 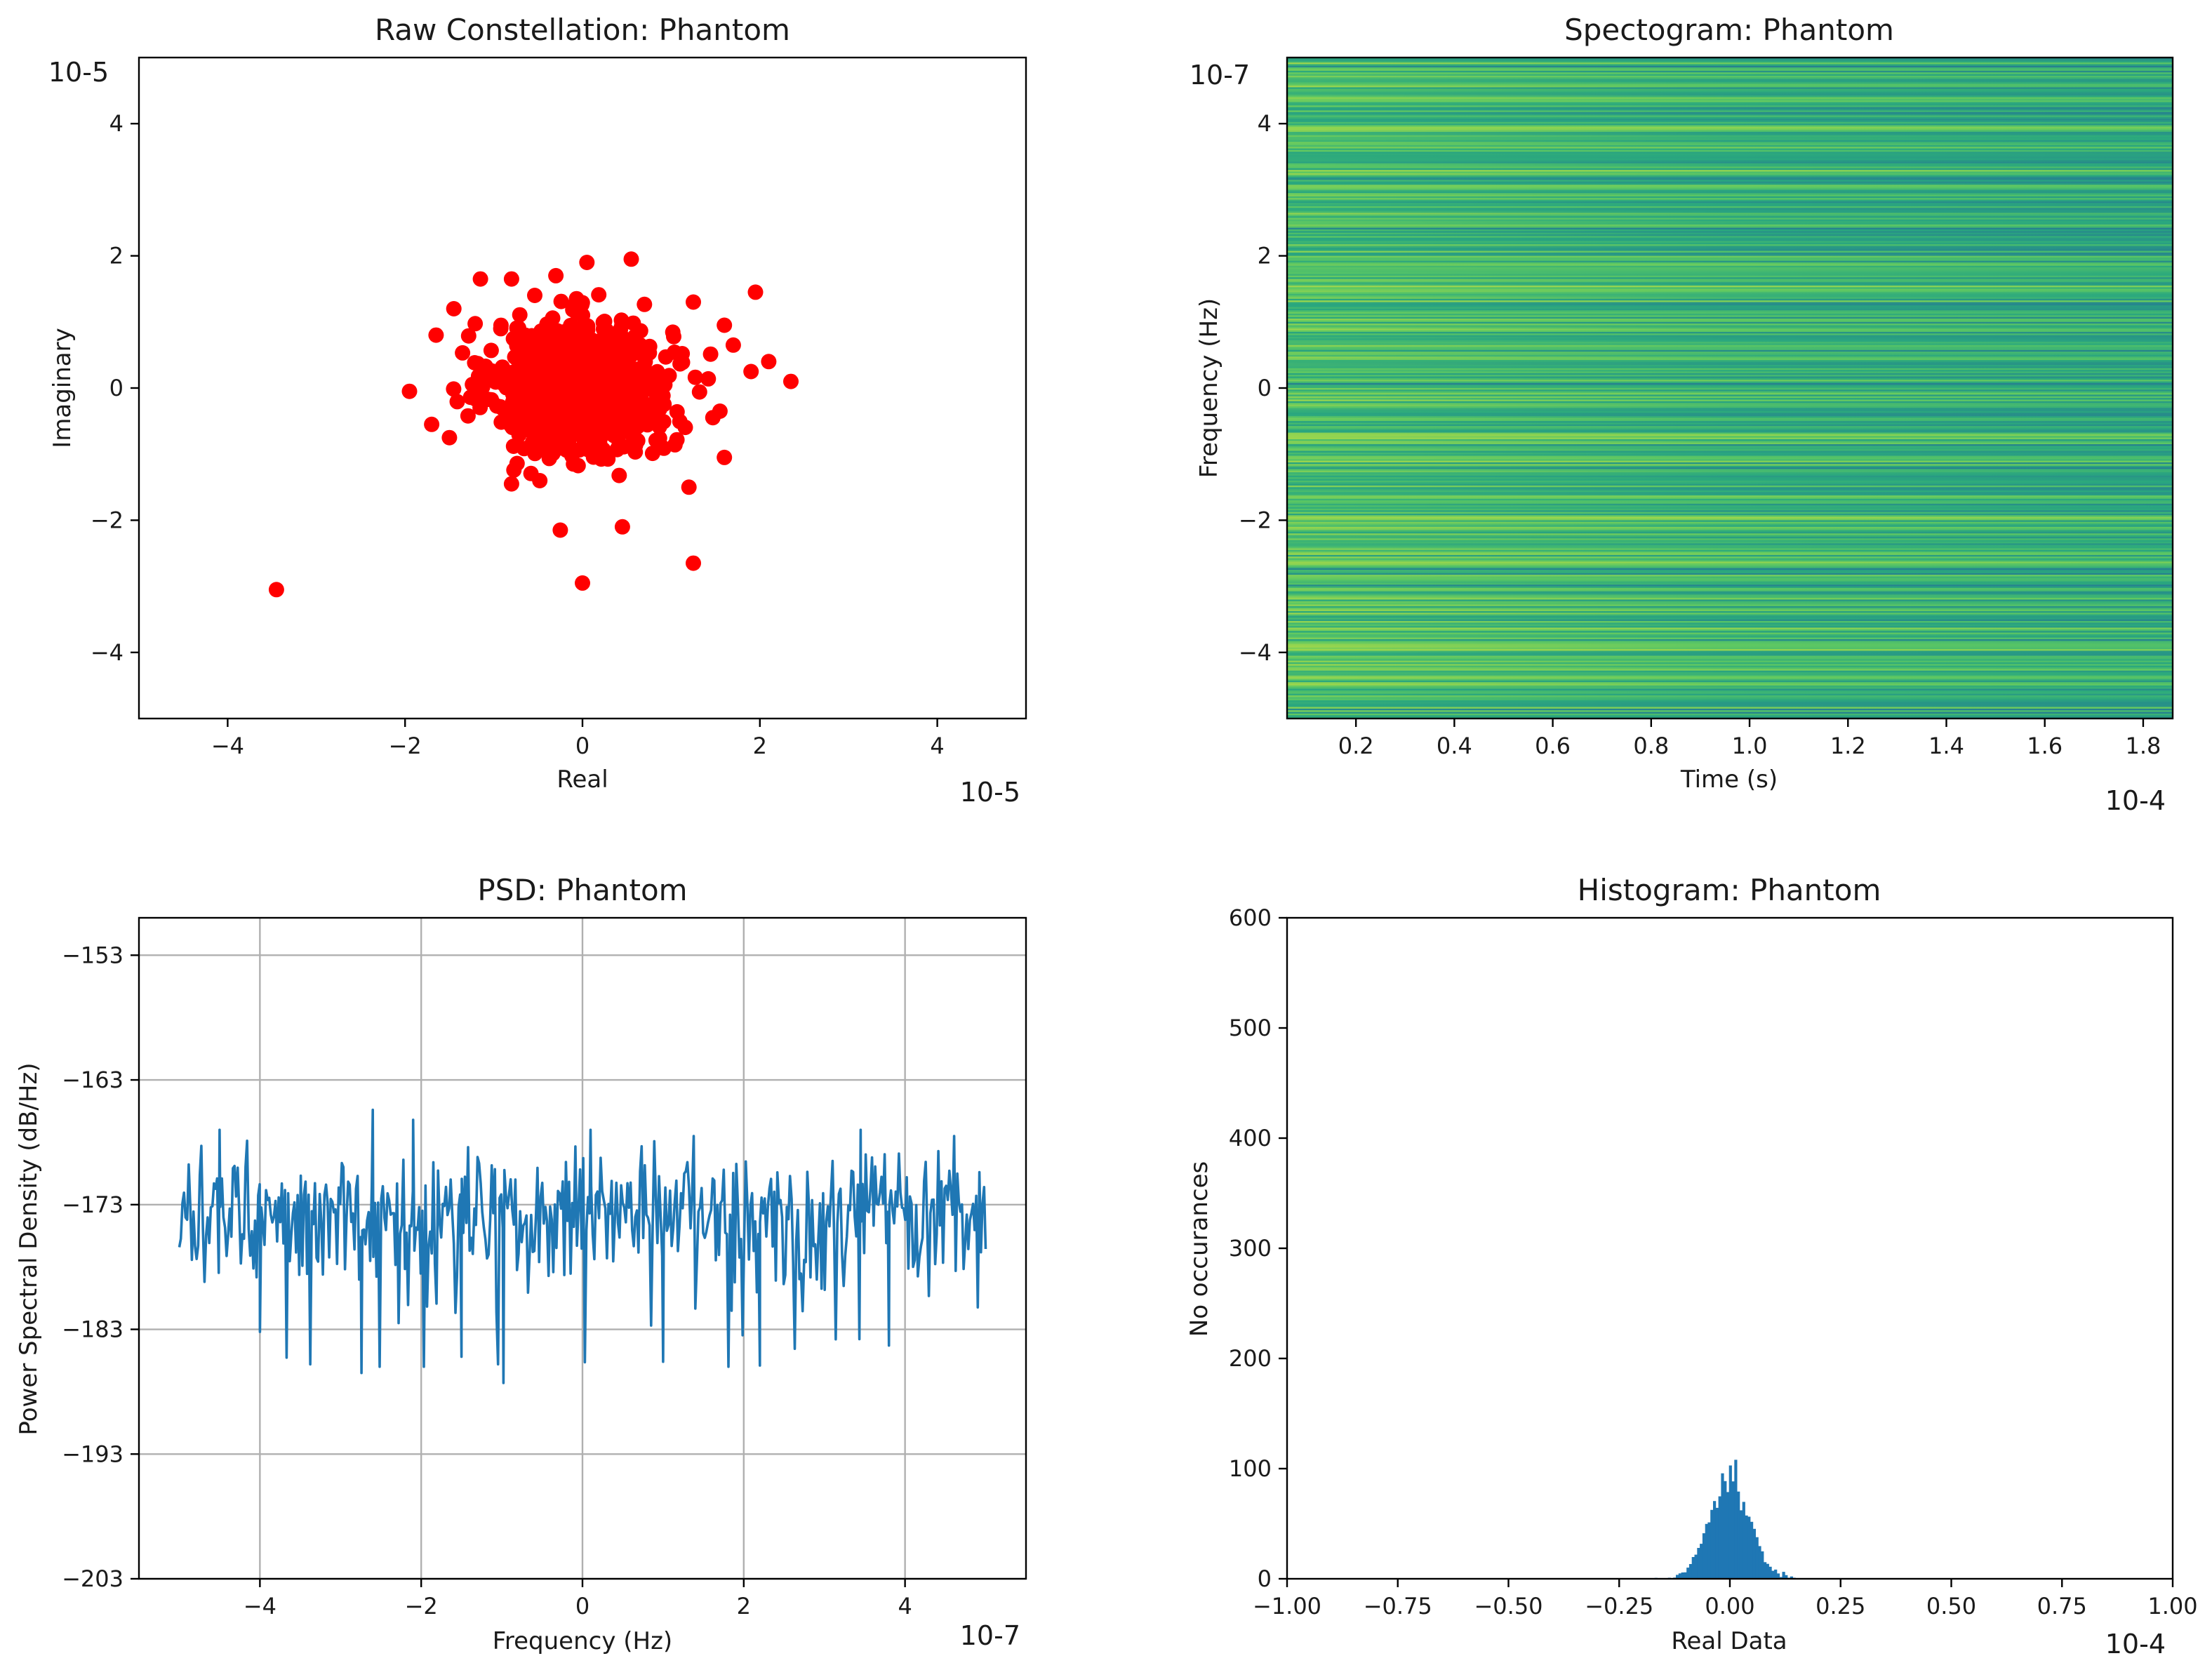 I want to click on spectrogram-ytick-label: −2, so click(x=1255, y=520).